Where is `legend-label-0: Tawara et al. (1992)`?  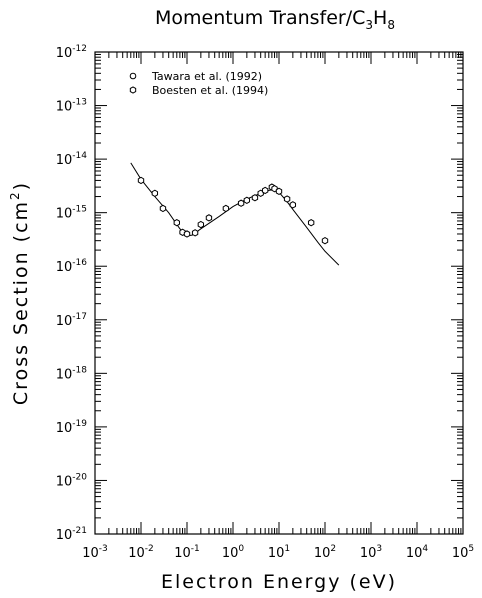 legend-label-0: Tawara et al. (1992) is located at coordinates (206, 76).